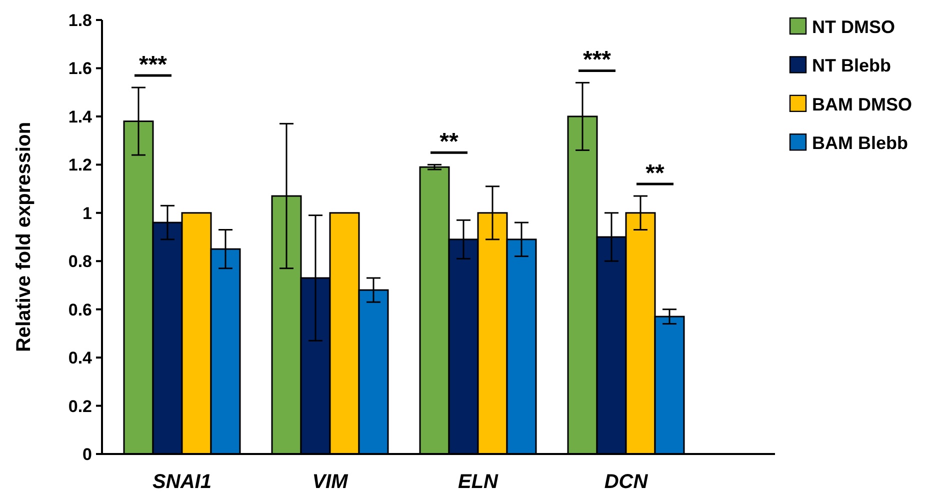 This screenshot has width=933, height=499. Describe the element at coordinates (80, 358) in the screenshot. I see `y-tick-label: 0.4` at that location.